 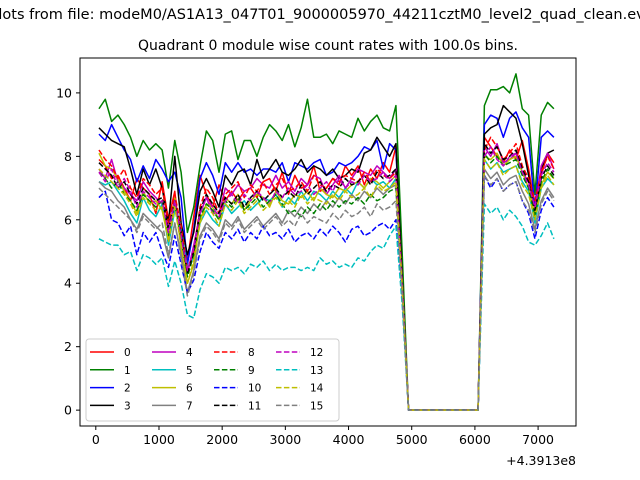 I want to click on x-axis: 0 1000 2000 3000 4000 5000 6000 7000, so click(x=323, y=436).